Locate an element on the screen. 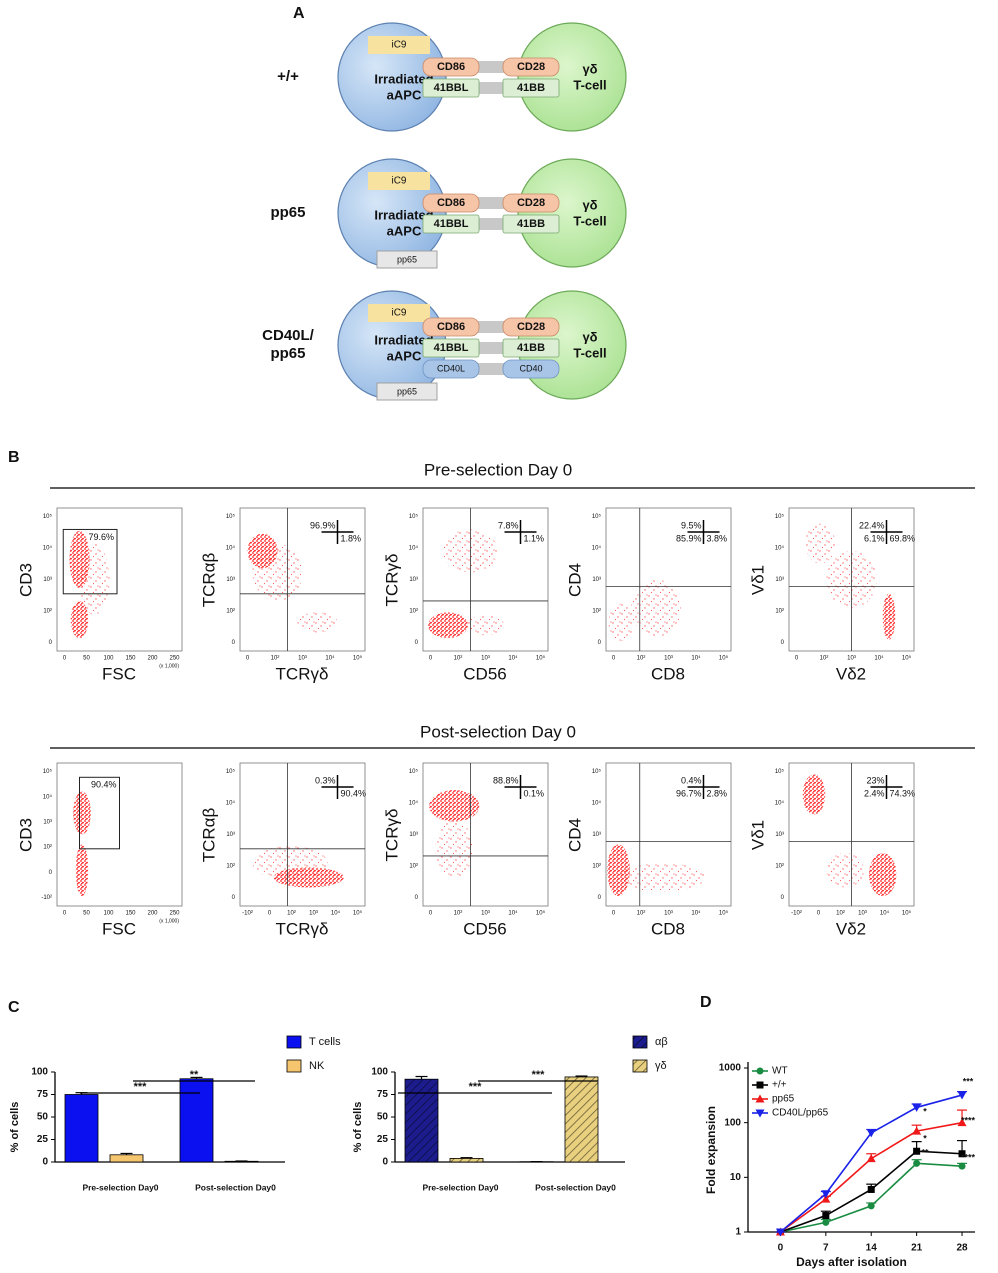  y-tick-label: 50 is located at coordinates (43, 1117).